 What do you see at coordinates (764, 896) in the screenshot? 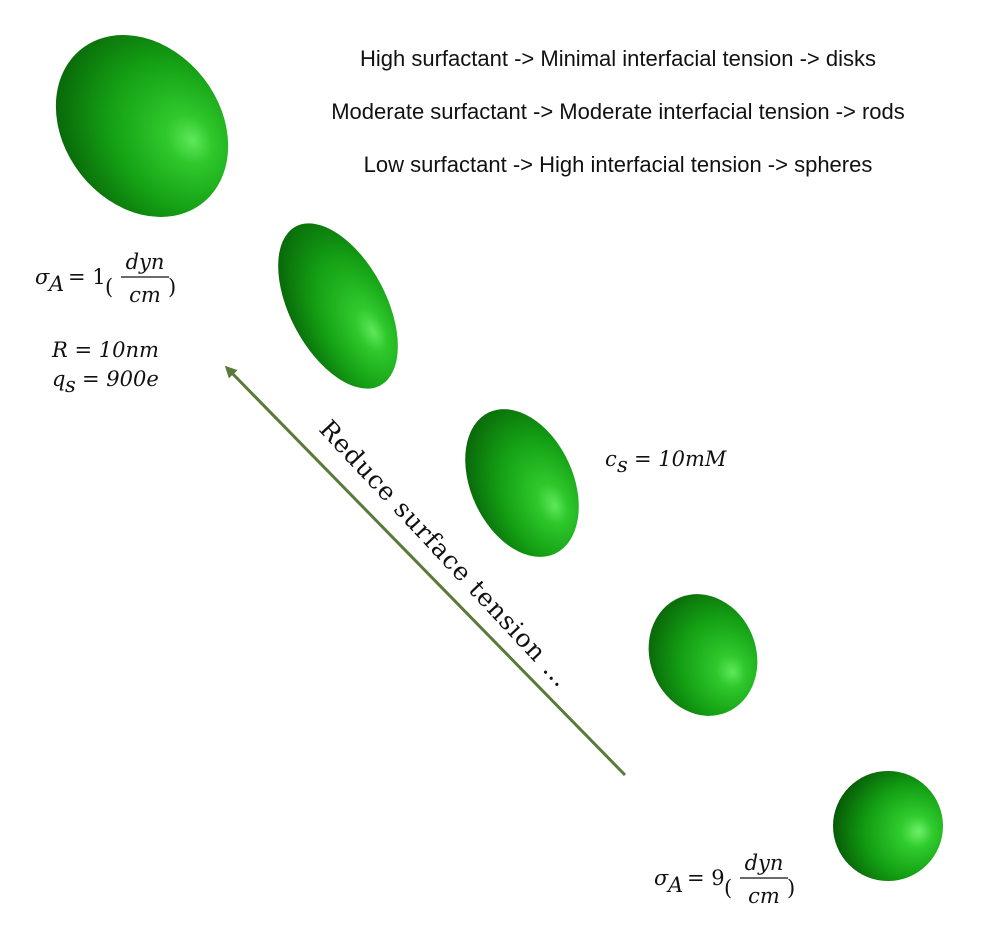
I see `fraction-denominator-bottom: cm` at bounding box center [764, 896].